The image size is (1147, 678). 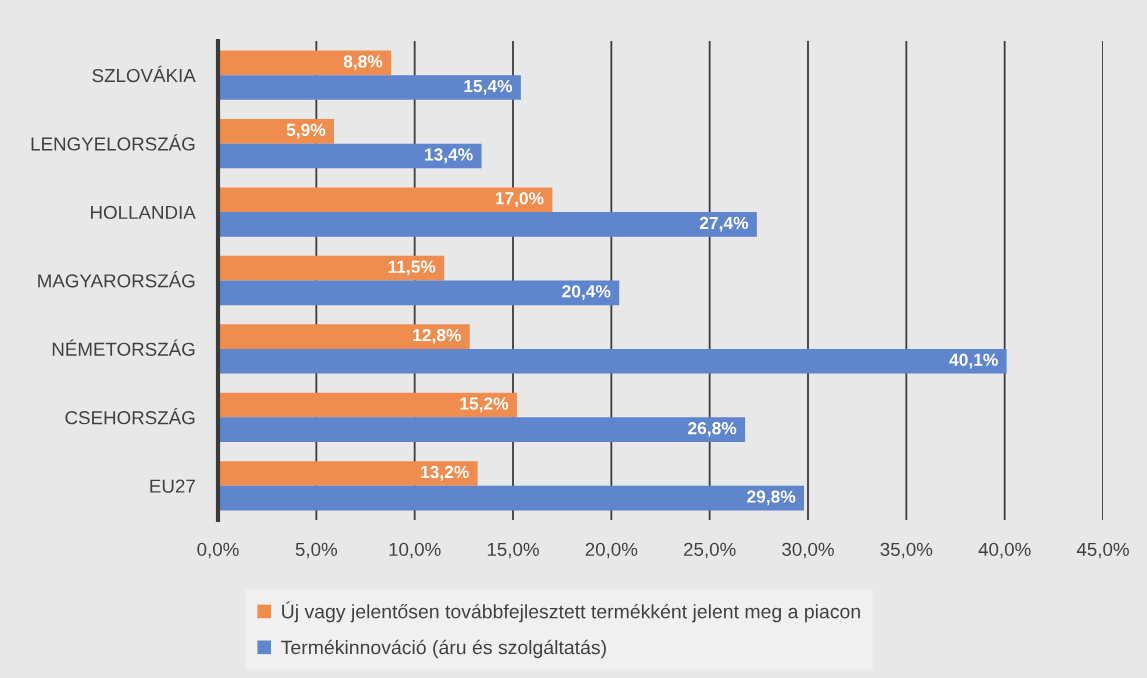 I want to click on data-label: 27,4%, so click(x=724, y=224).